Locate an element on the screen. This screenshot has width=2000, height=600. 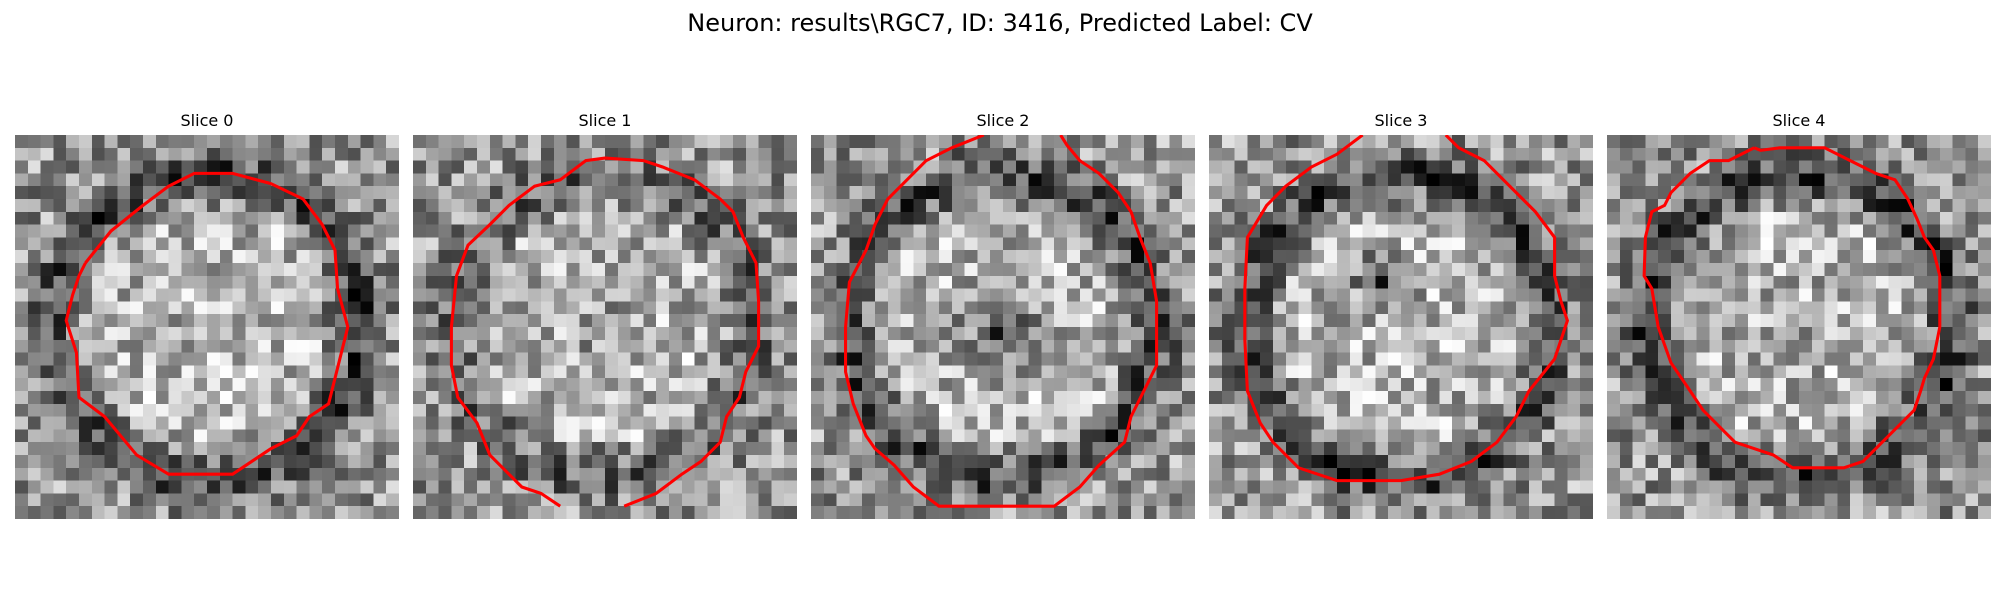
slice-title: Slice 0 is located at coordinates (207, 120).